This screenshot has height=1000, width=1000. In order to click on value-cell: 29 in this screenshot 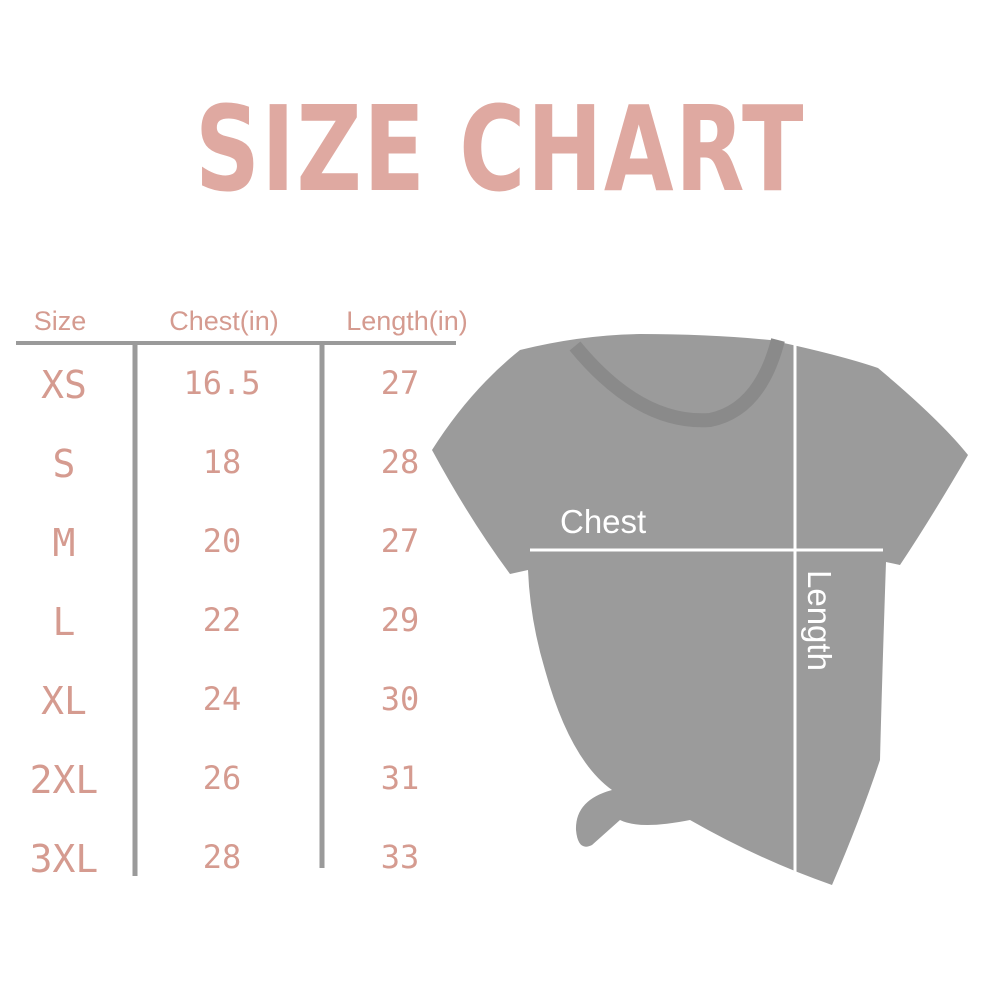, I will do `click(400, 620)`.